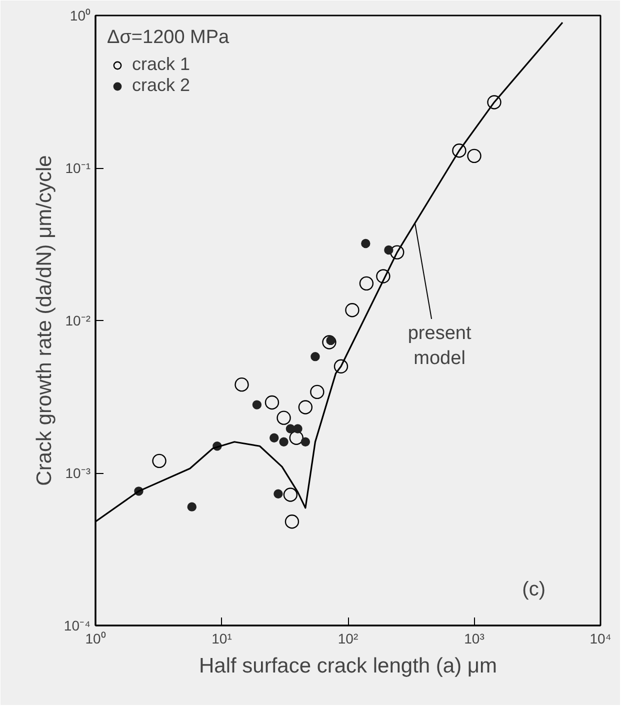 This screenshot has height=715, width=630. I want to click on annotation: present model, so click(440, 346).